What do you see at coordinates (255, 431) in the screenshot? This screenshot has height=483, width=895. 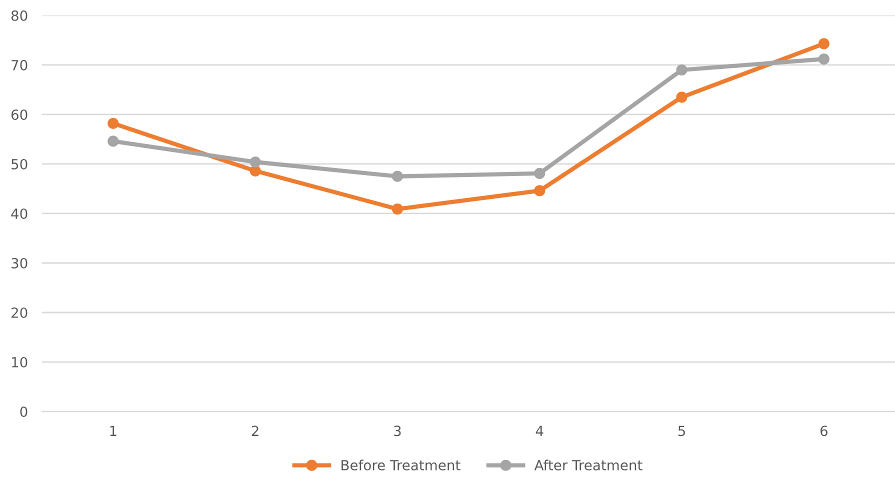 I see `x-tick-label: 2` at bounding box center [255, 431].